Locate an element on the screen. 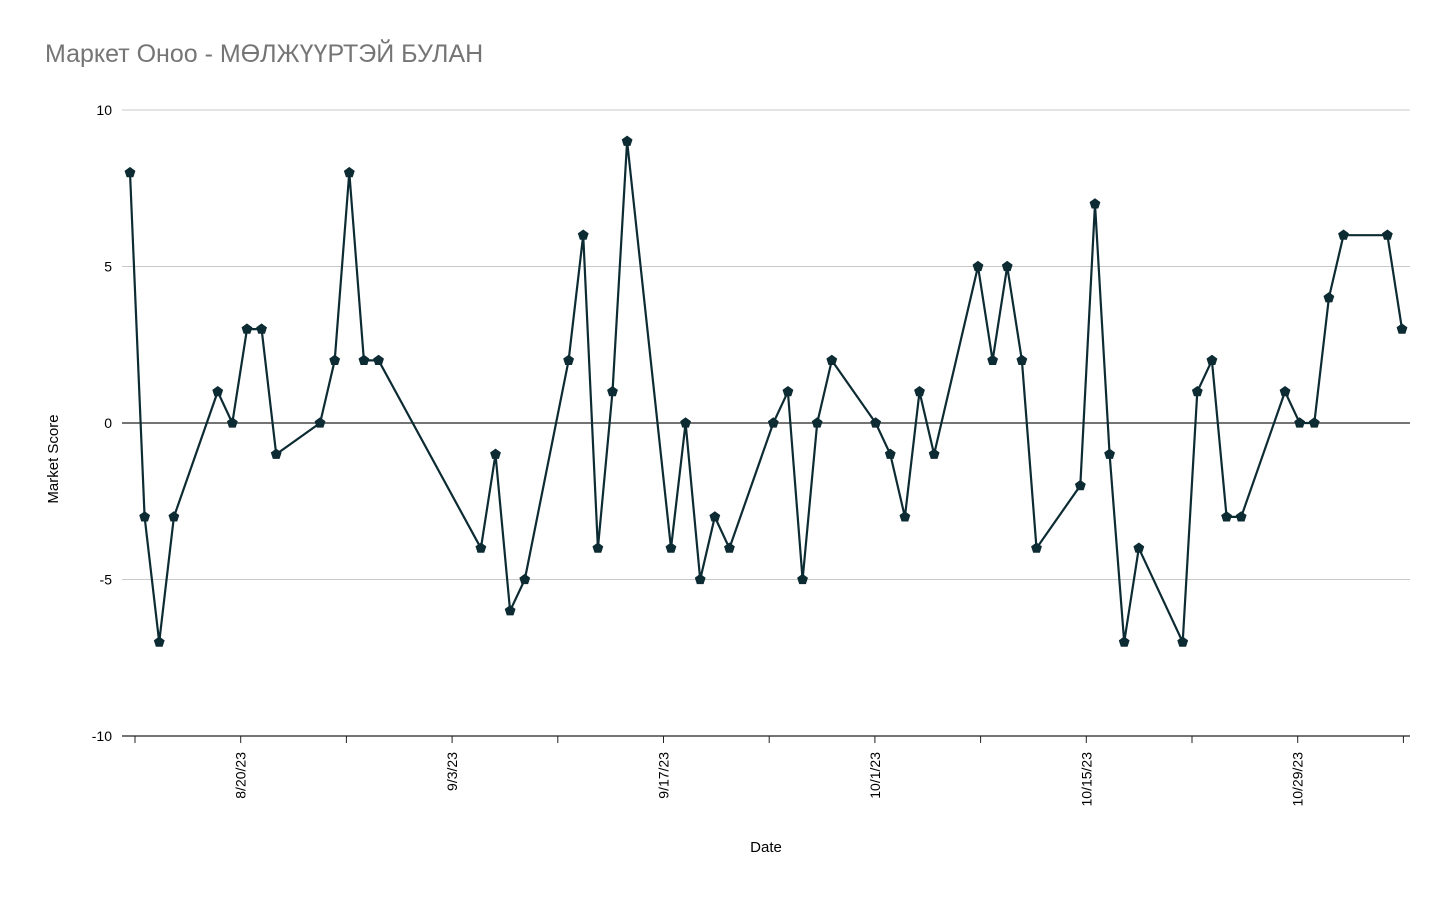 This screenshot has width=1456, height=901. y-tick-label: 0 is located at coordinates (108, 423).